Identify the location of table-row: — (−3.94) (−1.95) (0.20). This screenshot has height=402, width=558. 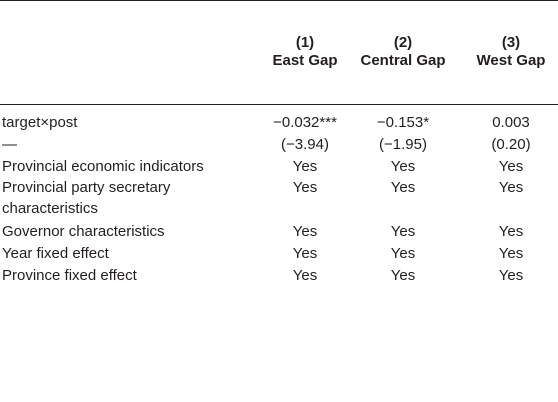
(279, 145).